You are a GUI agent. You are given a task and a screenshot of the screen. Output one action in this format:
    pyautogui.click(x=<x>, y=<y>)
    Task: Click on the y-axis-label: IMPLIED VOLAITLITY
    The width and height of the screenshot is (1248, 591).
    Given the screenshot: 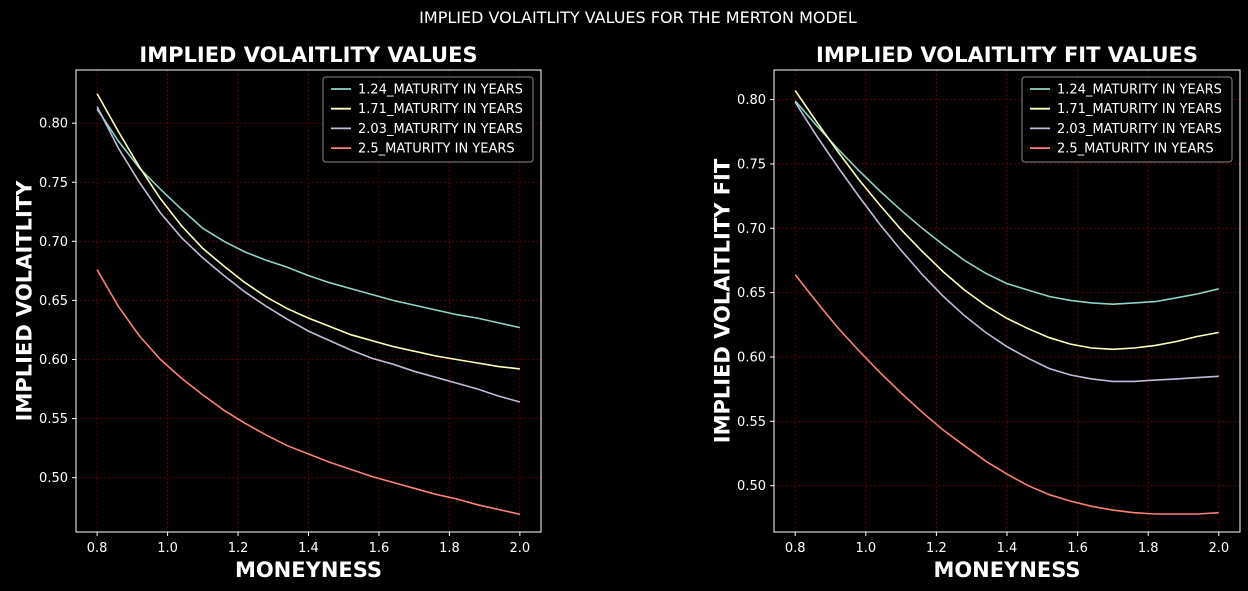 What is the action you would take?
    pyautogui.click(x=24, y=300)
    